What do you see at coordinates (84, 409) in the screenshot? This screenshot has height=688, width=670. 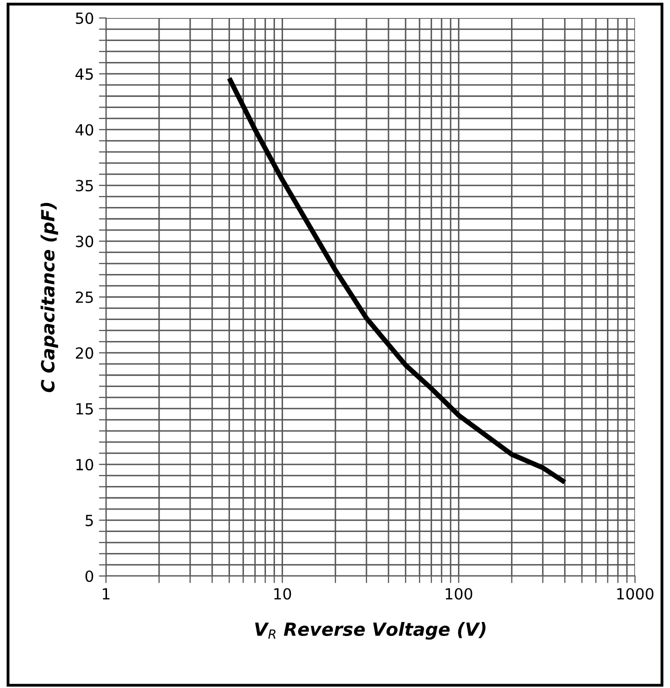 I see `y-tick-label: 15` at bounding box center [84, 409].